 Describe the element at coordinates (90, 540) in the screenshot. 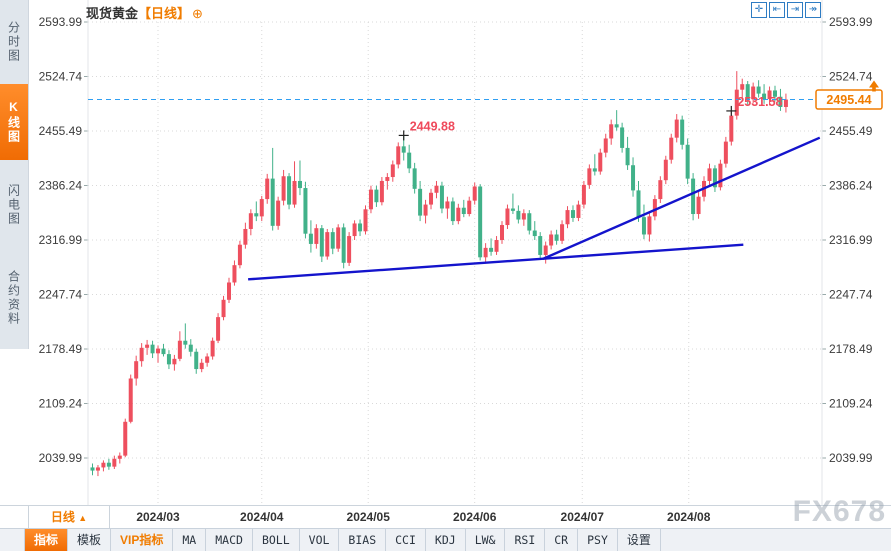

I see `toolbar-item-模板: 模板` at that location.